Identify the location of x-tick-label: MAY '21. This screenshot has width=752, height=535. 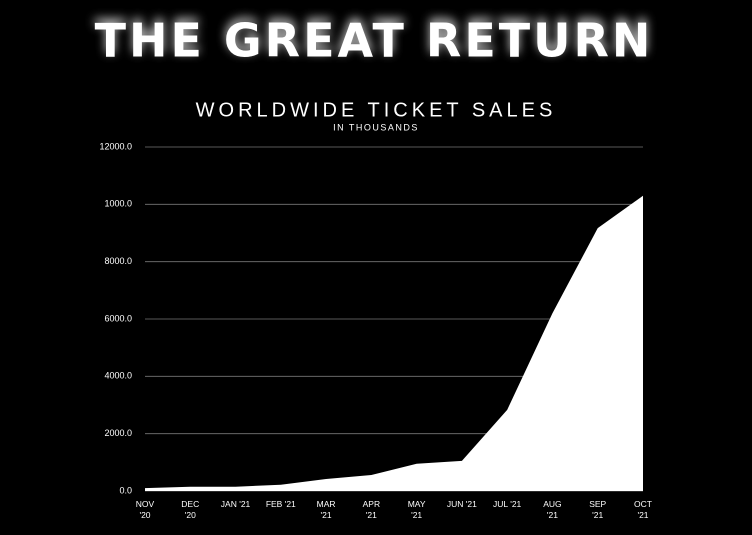
(416, 509).